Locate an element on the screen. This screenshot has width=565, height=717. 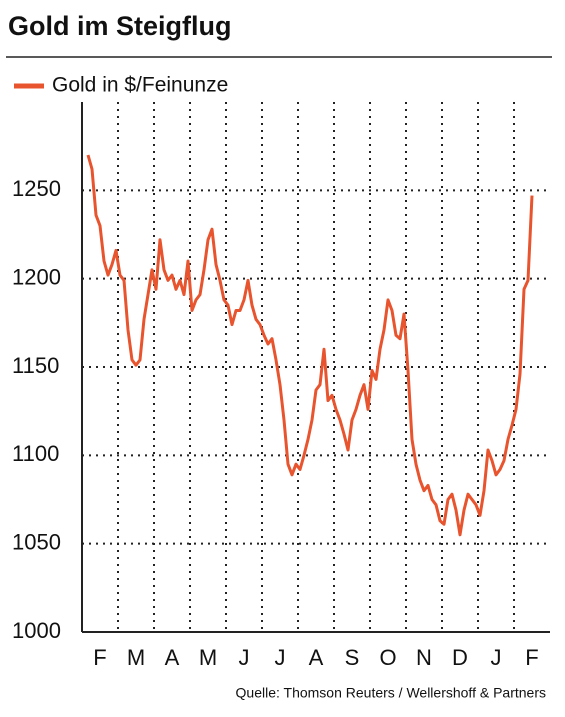
y-tick-label: 1050 is located at coordinates (36, 541).